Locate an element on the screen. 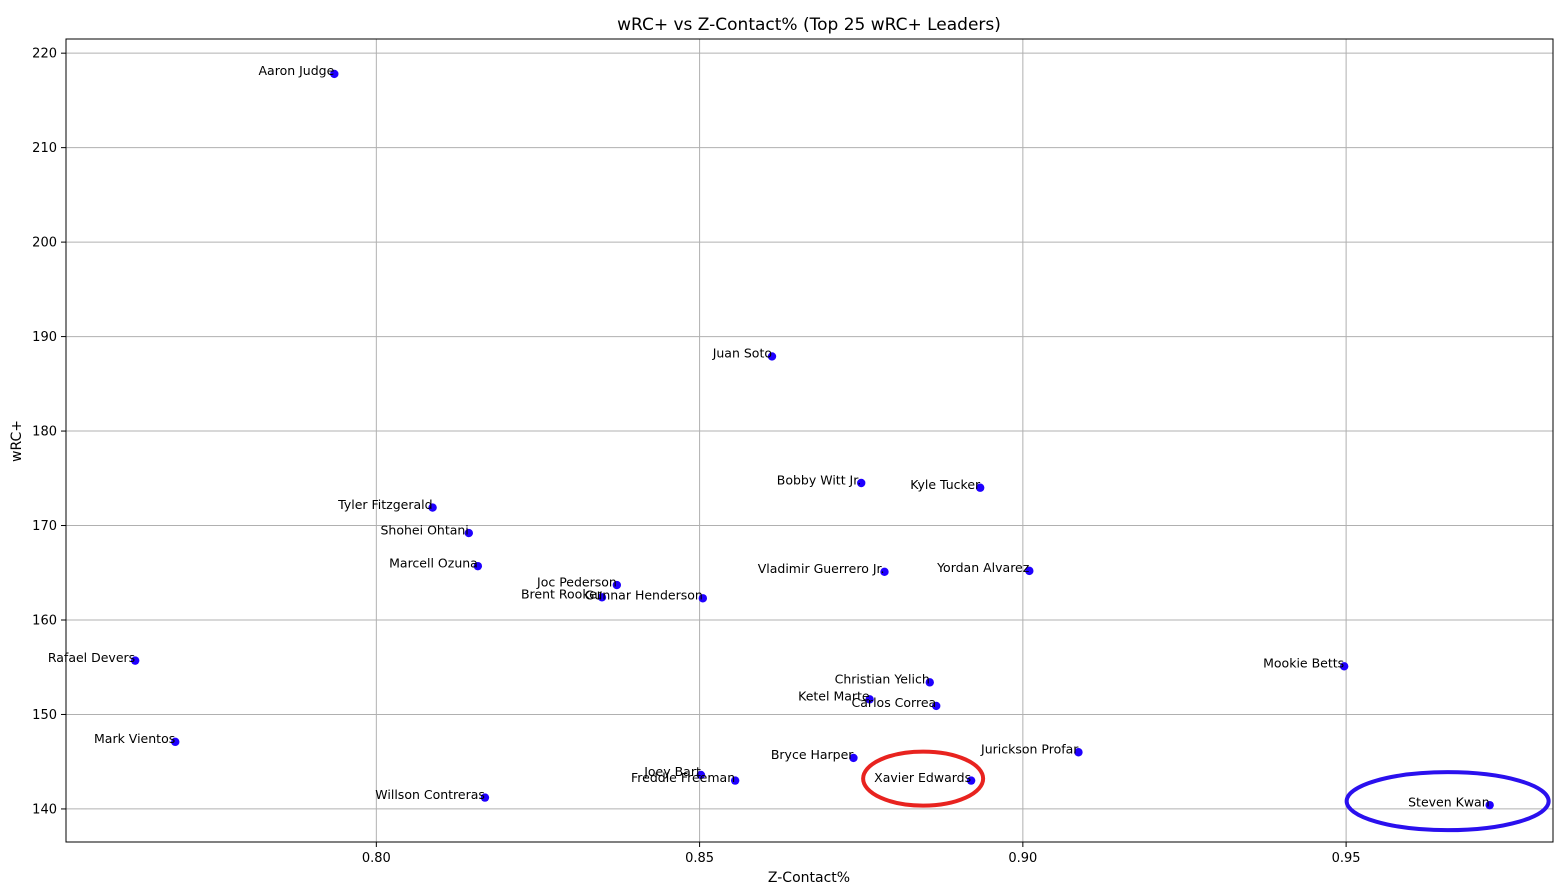 Image resolution: width=1567 pixels, height=894 pixels. point-label: Shohei Ohtani is located at coordinates (425, 529).